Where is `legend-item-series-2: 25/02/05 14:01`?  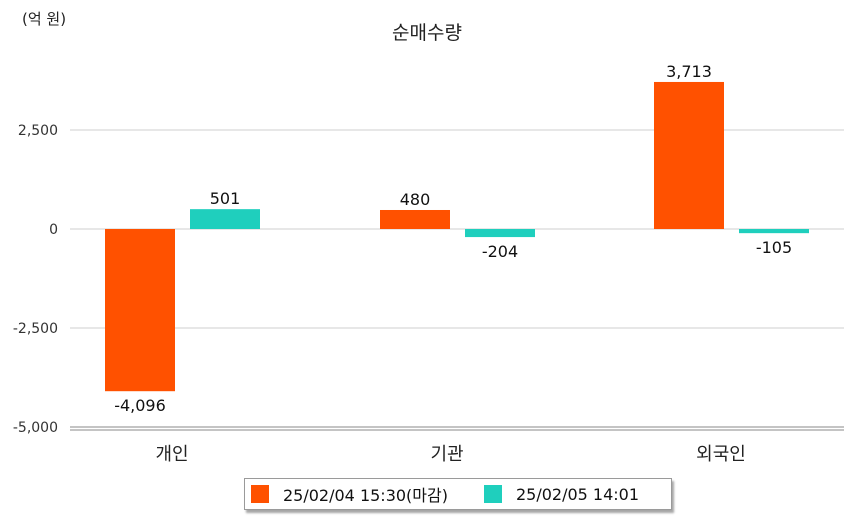 legend-item-series-2: 25/02/05 14:01 is located at coordinates (561, 494).